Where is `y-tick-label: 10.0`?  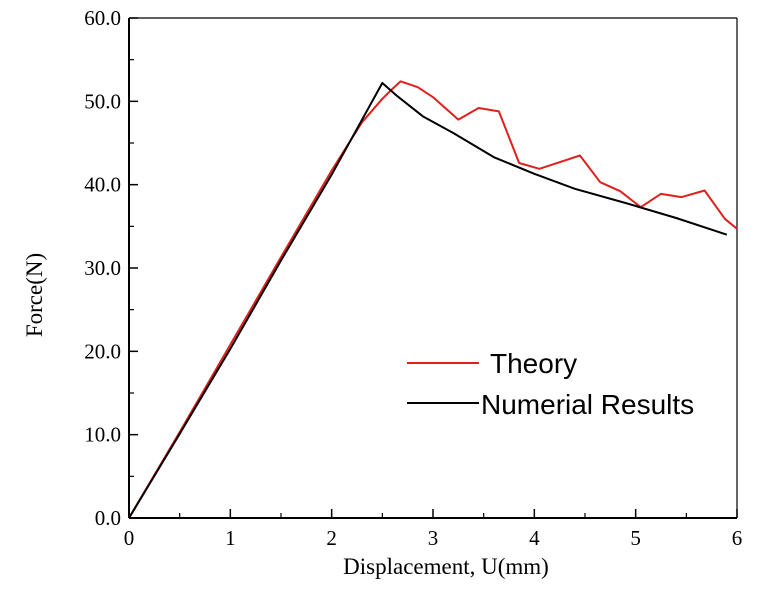
y-tick-label: 10.0 is located at coordinates (102, 435).